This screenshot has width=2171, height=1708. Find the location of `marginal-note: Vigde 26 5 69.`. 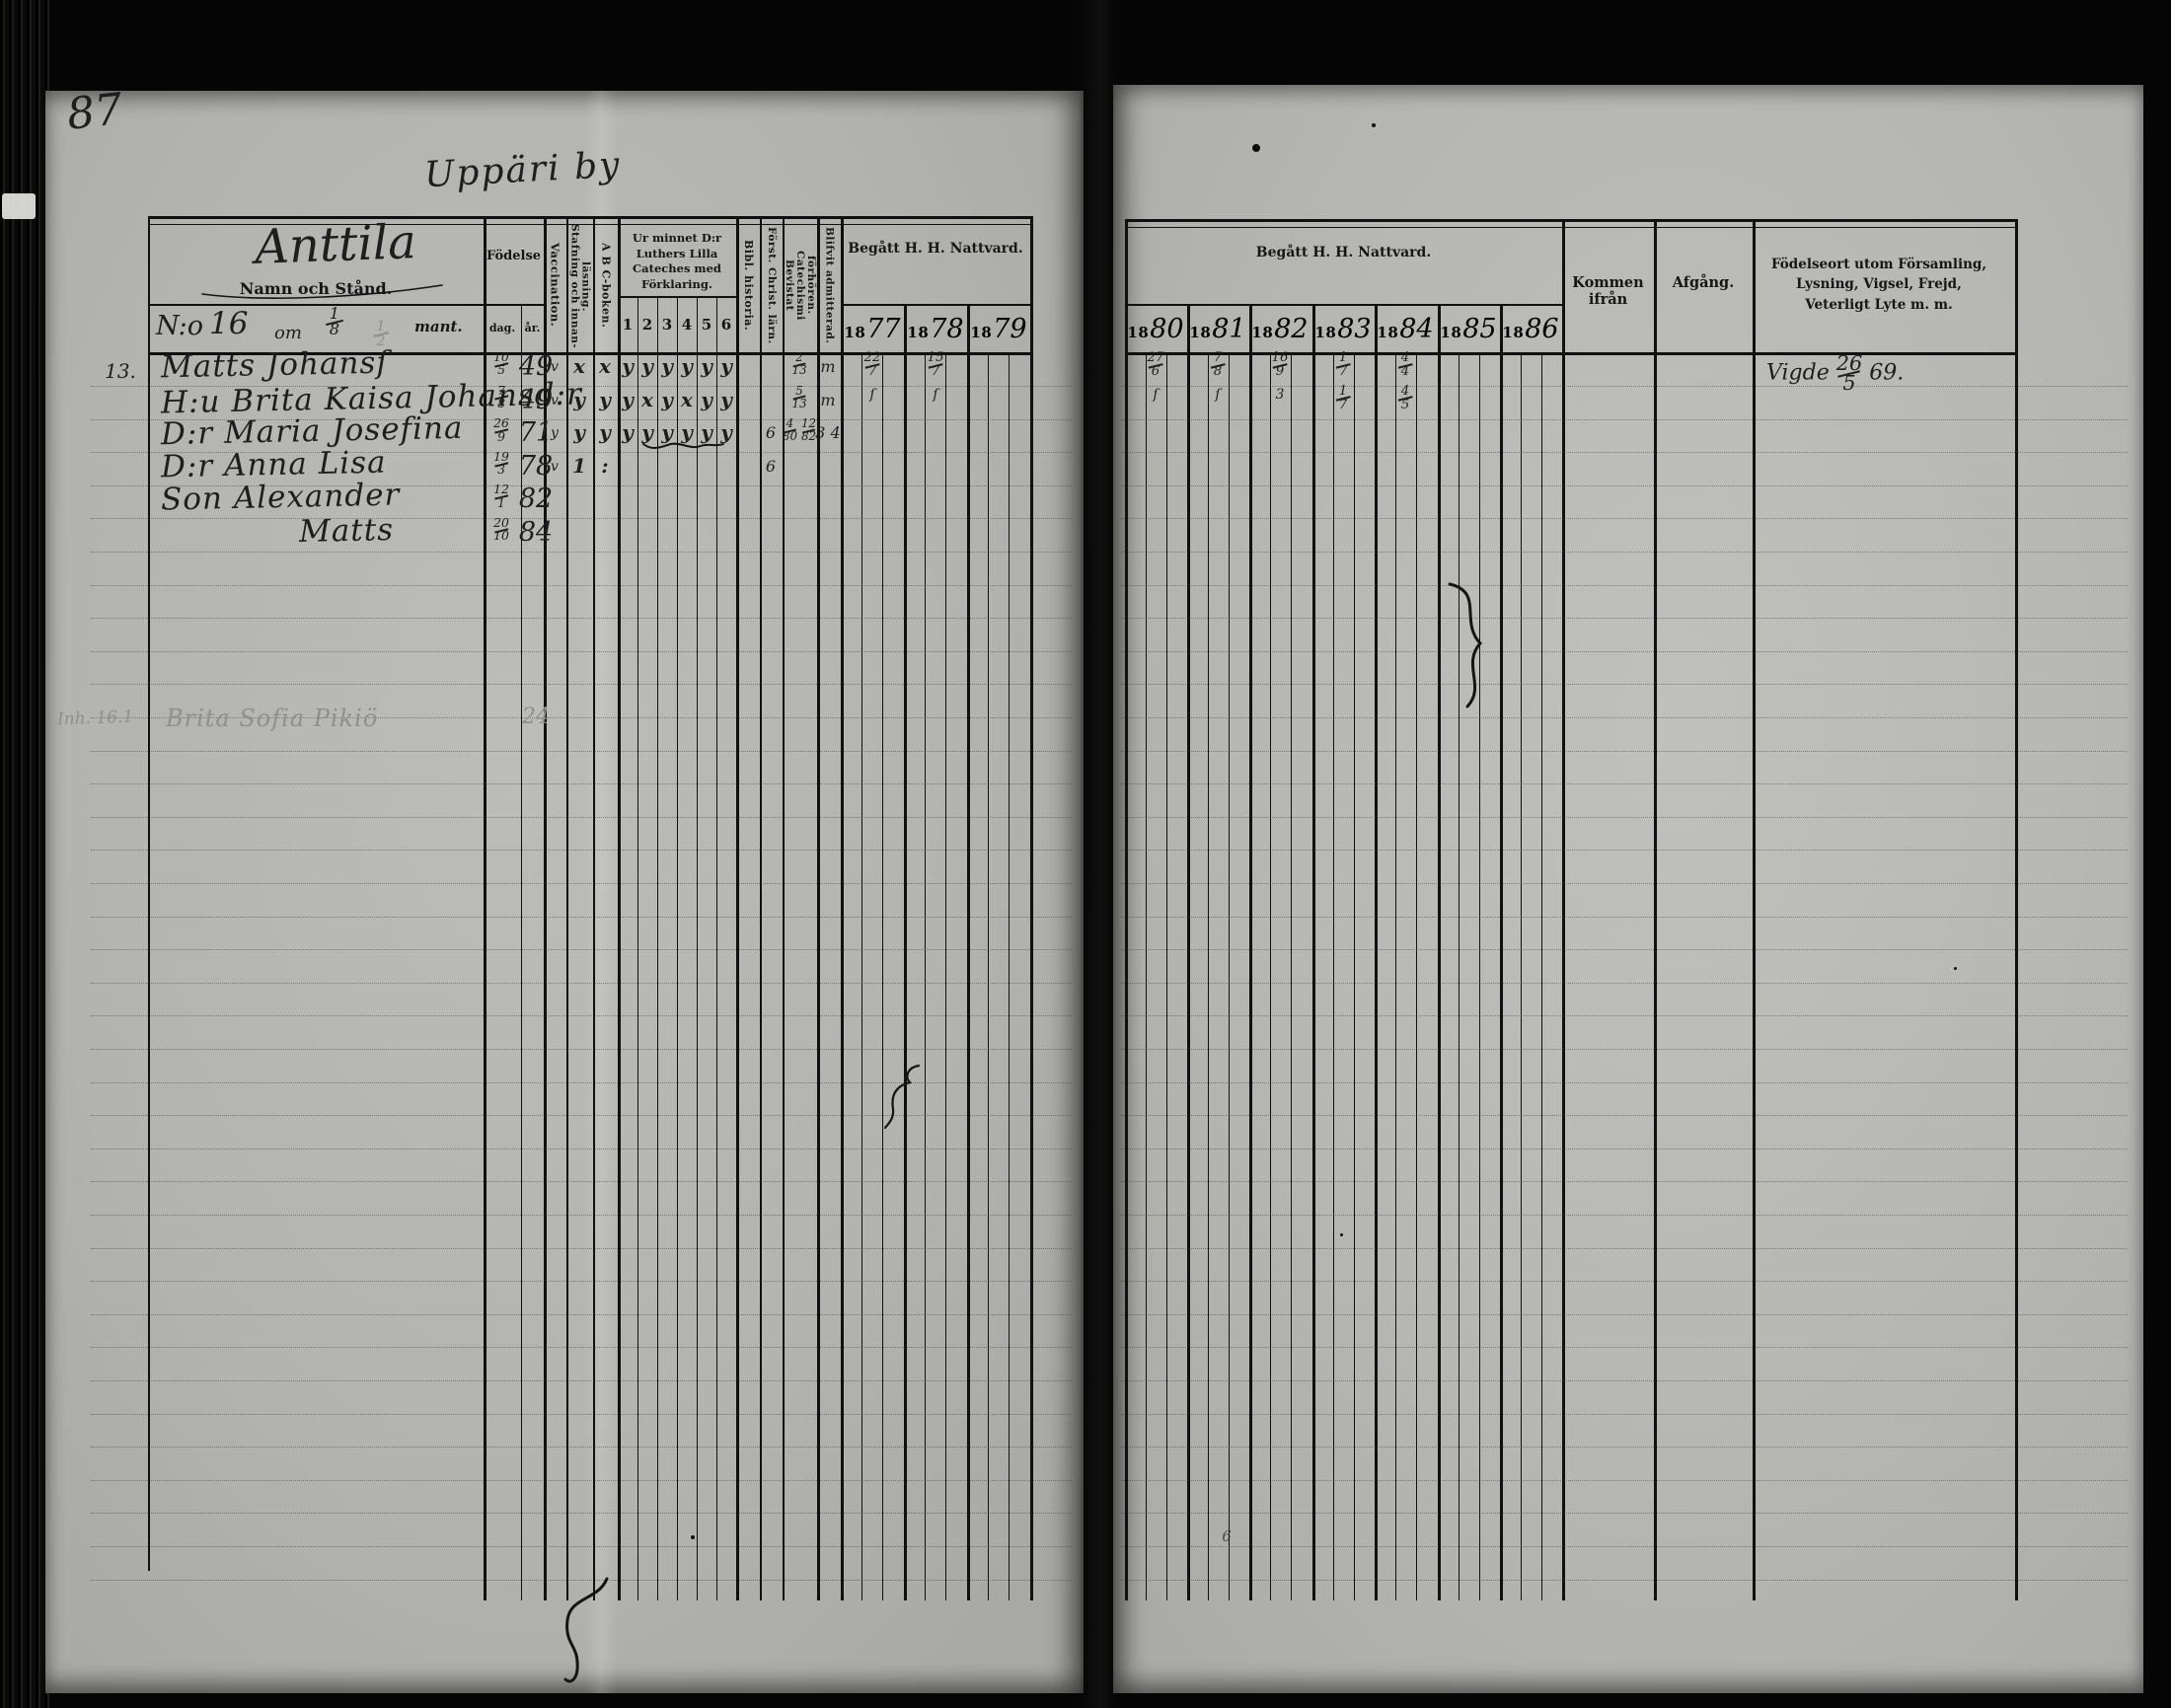

marginal-note: Vigde 26 5 69. is located at coordinates (1835, 373).